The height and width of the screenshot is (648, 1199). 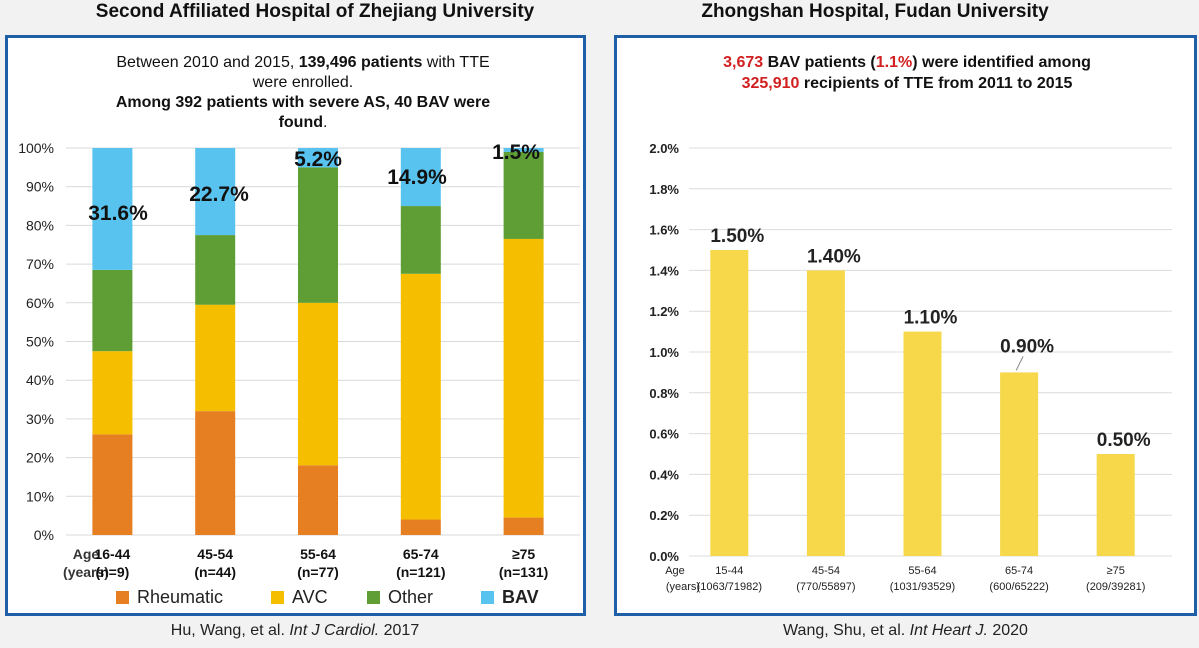 What do you see at coordinates (664, 270) in the screenshot?
I see `y-tick-label: 1.4%` at bounding box center [664, 270].